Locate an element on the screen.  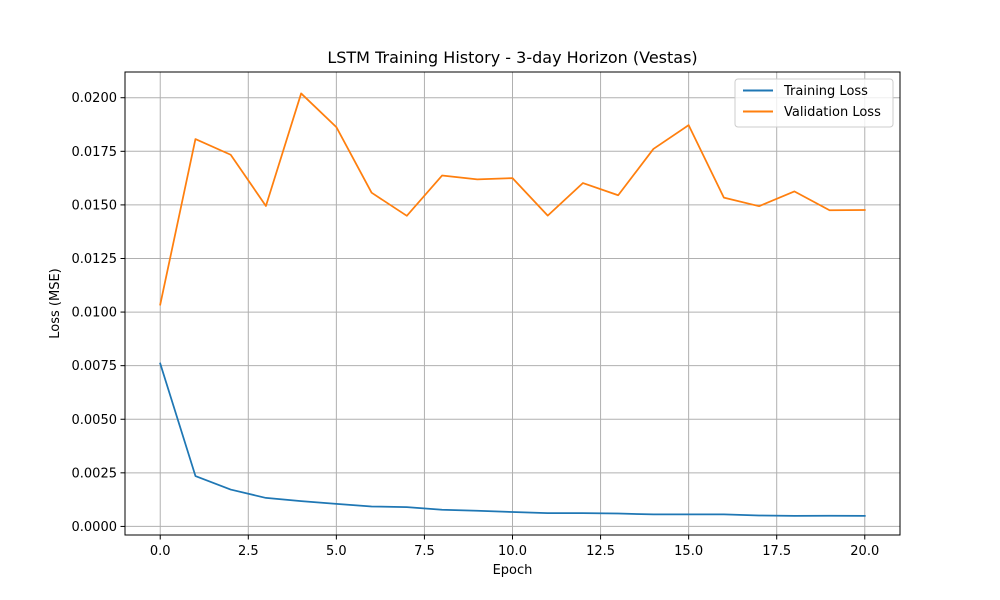
y-axis-title: Loss (MSE) is located at coordinates (55, 303).